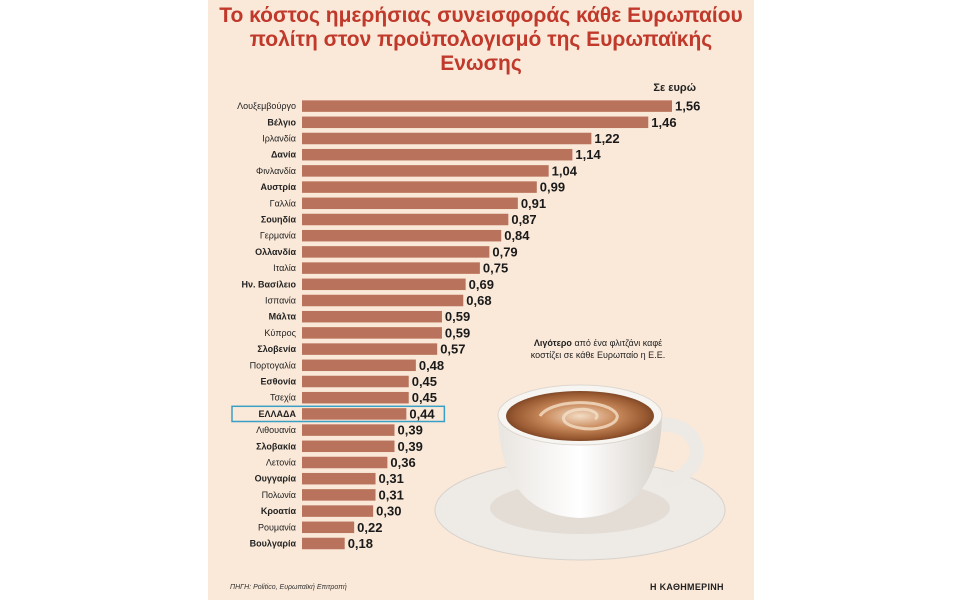  Describe the element at coordinates (278, 187) in the screenshot. I see `category-label: Αυστρία` at that location.